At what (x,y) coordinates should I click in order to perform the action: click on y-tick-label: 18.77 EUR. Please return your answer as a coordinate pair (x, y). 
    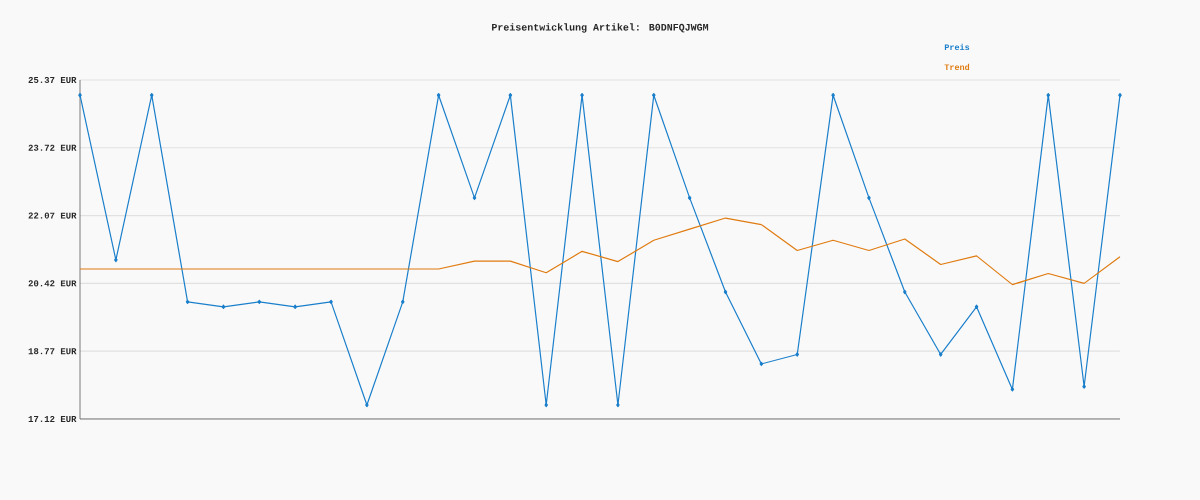
    Looking at the image, I should click on (52, 351).